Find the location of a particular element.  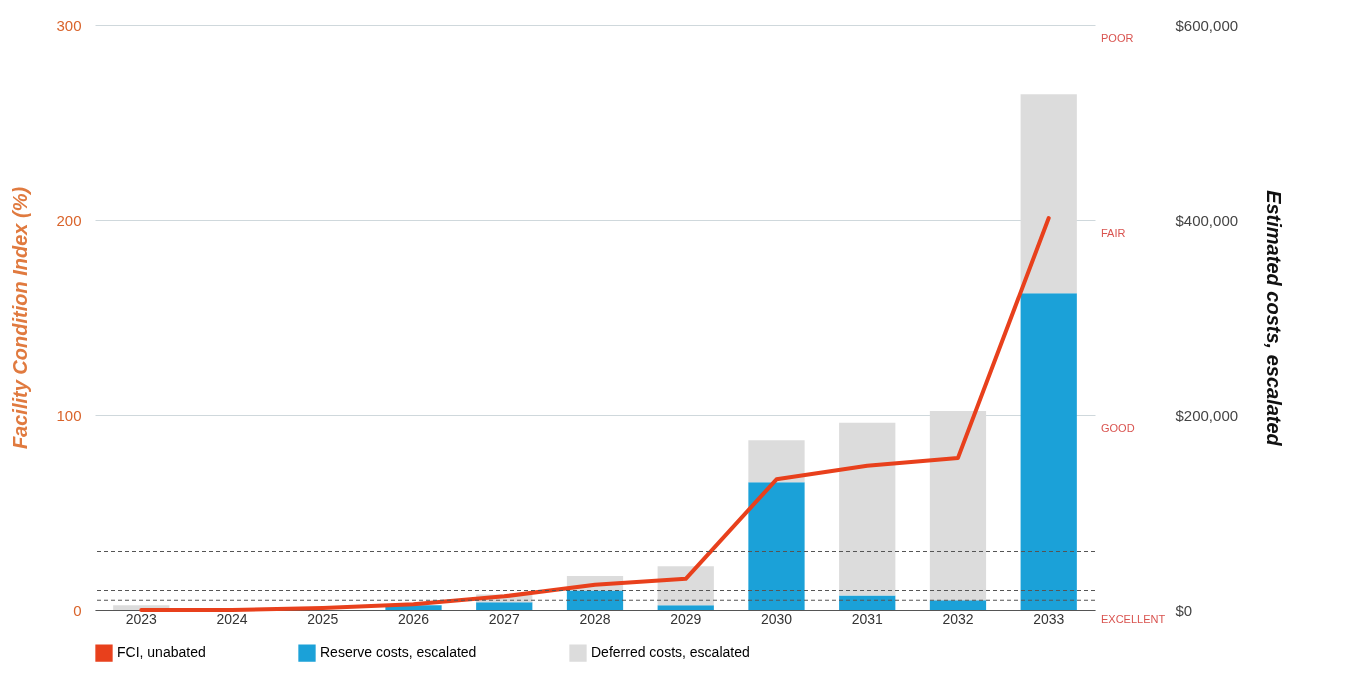

x-tick-label: 2023 is located at coordinates (141, 618).